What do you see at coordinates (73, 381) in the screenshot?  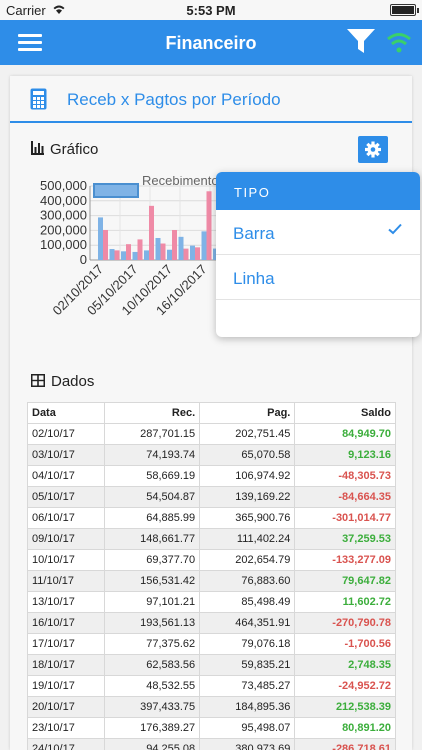 I see `data-section-title: Dados` at bounding box center [73, 381].